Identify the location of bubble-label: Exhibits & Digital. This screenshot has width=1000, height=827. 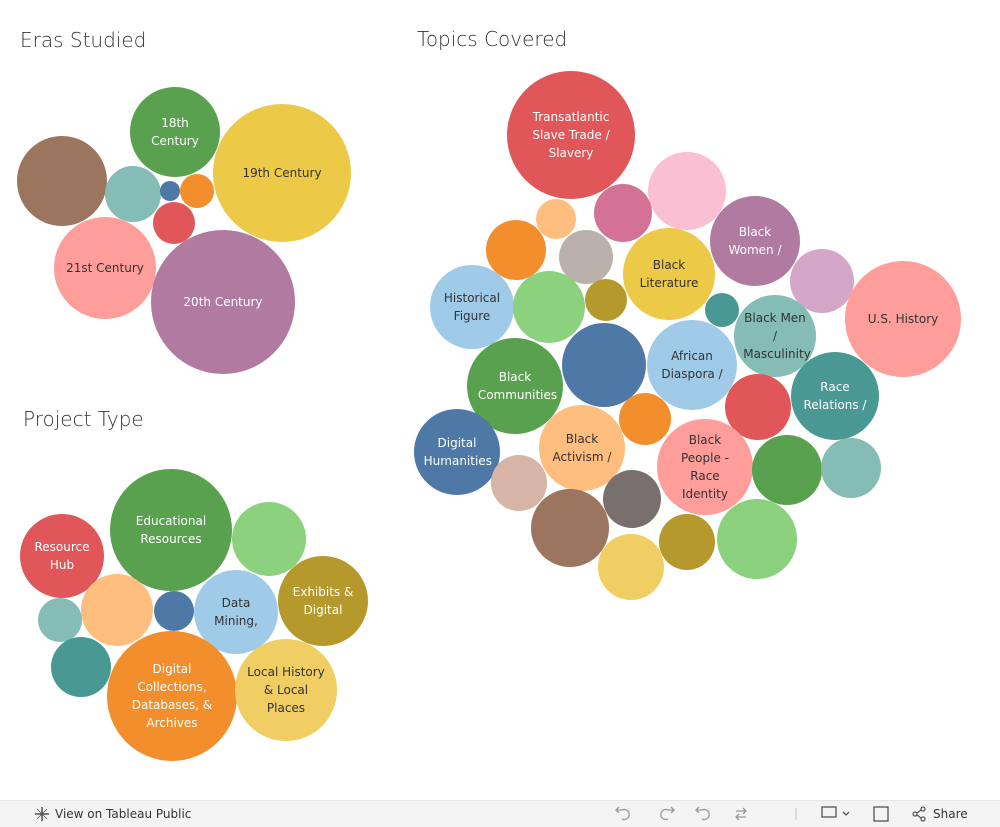
(323, 600).